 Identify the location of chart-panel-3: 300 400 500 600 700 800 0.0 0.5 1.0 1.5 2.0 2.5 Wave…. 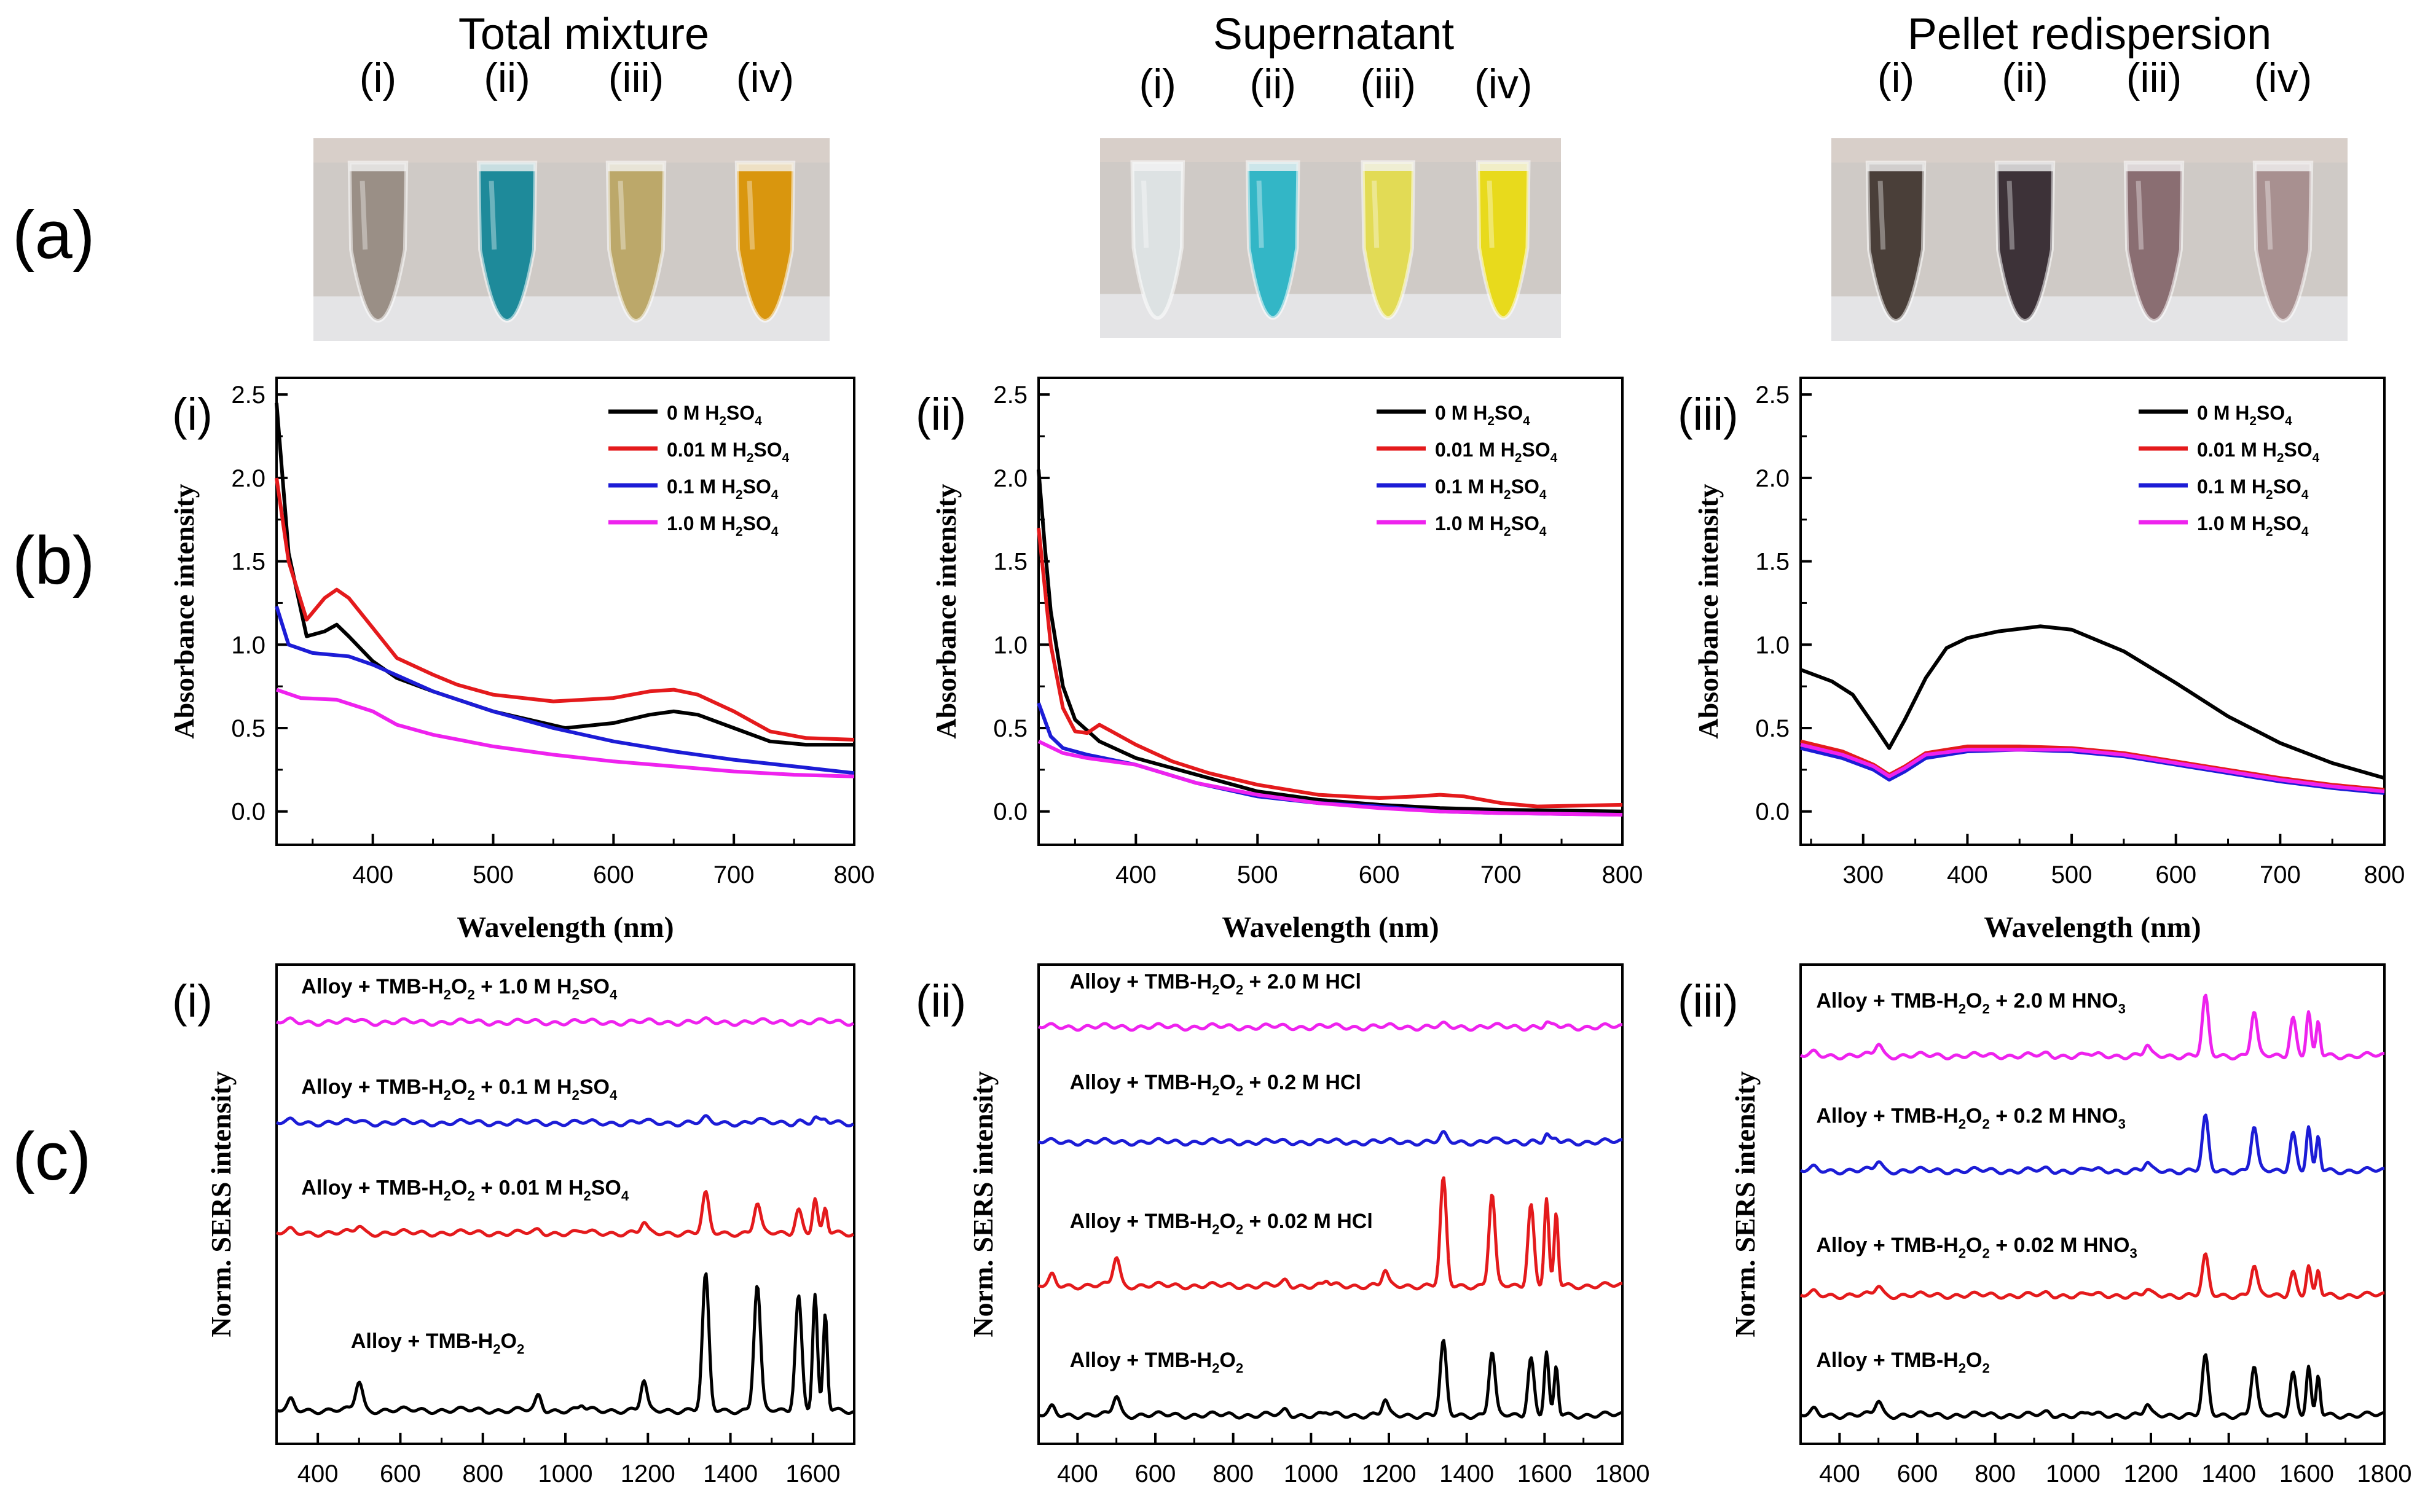
(2042, 660).